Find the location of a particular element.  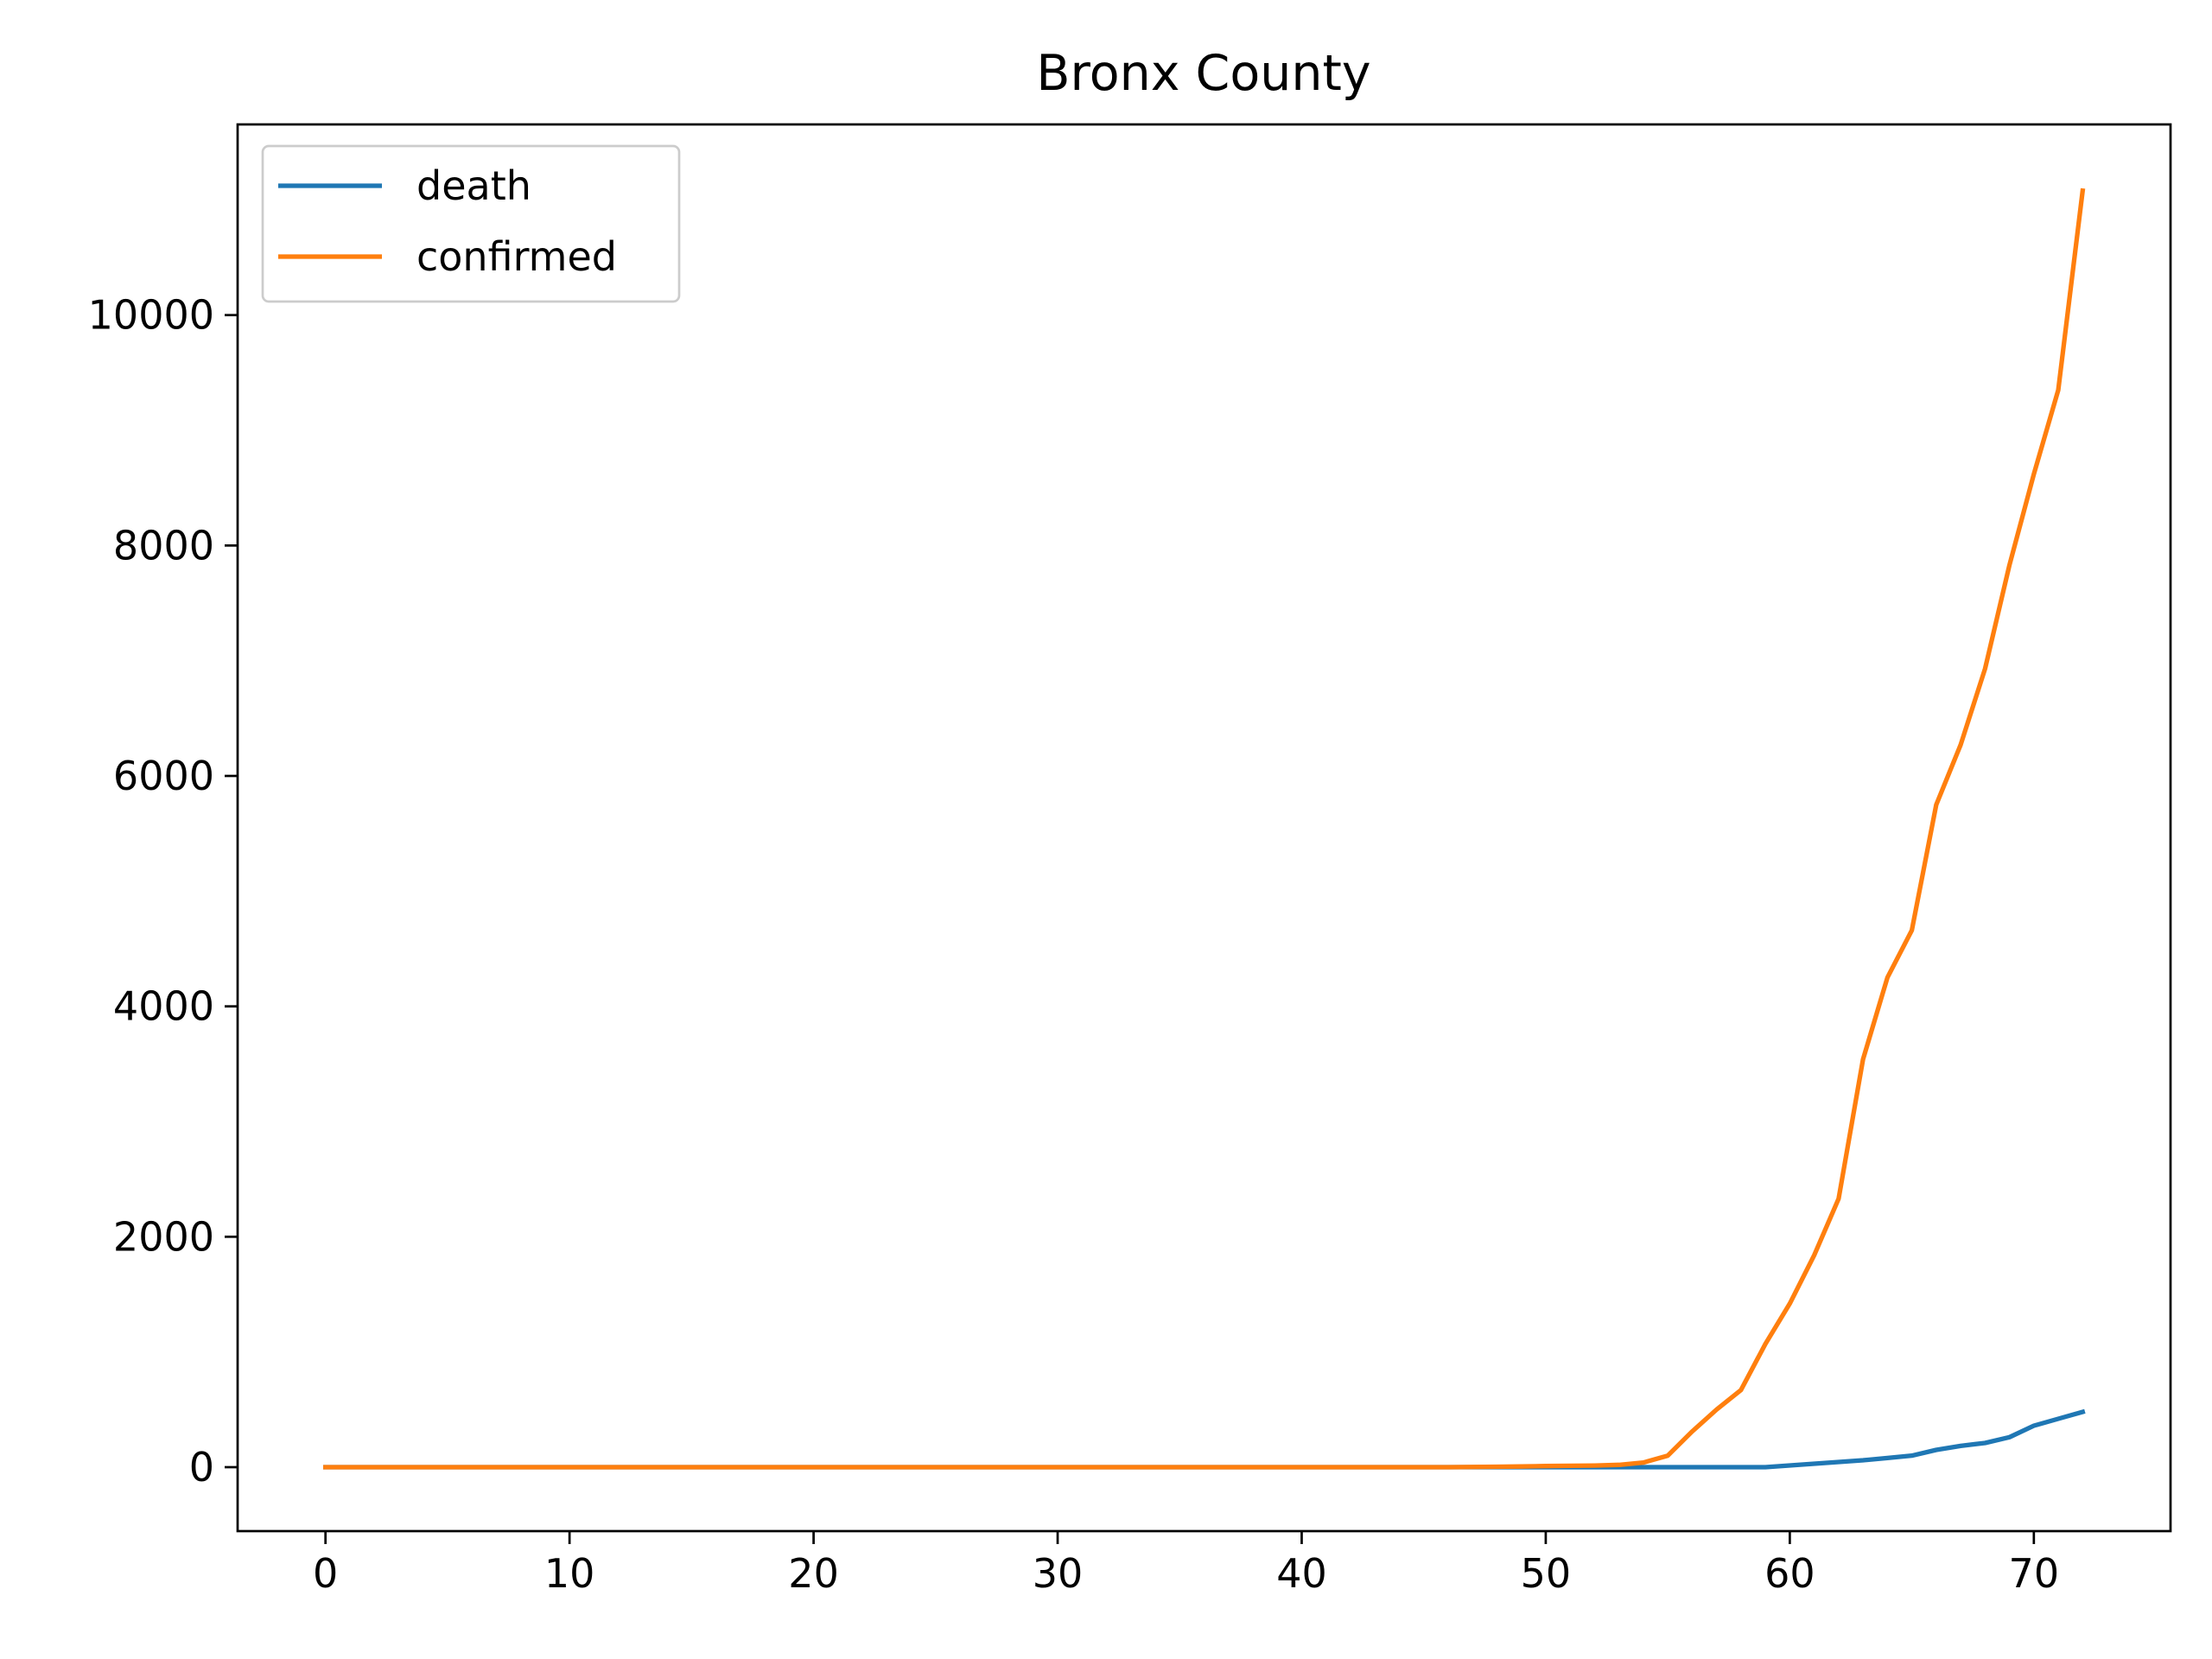

y-tick-label: 10000 is located at coordinates (151, 315).